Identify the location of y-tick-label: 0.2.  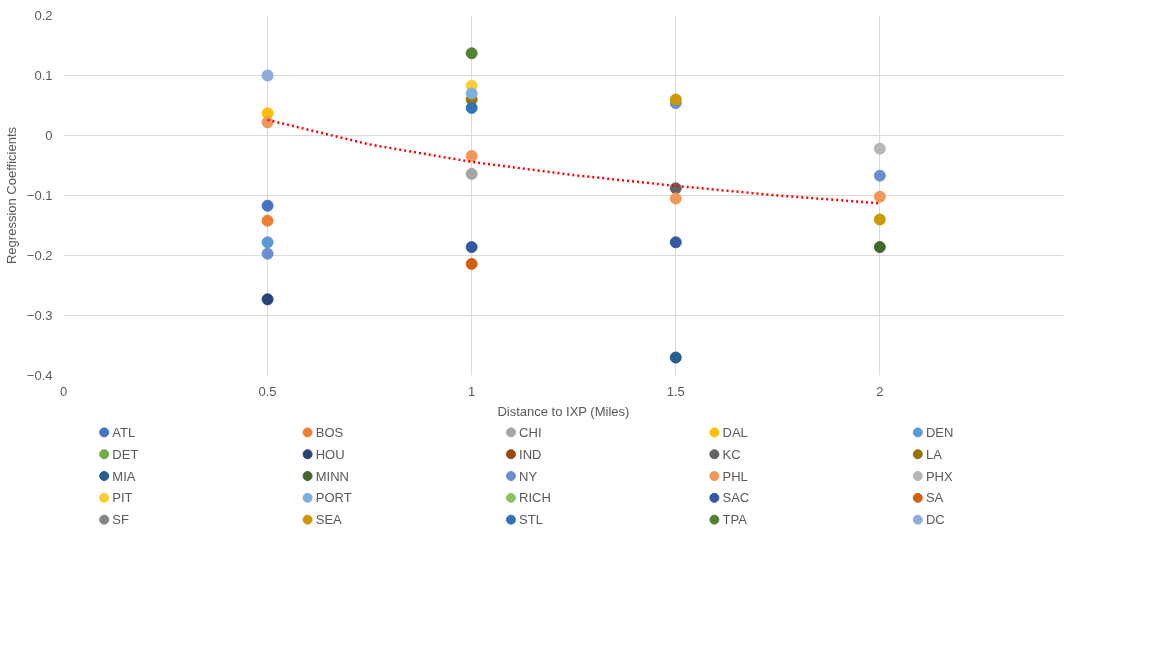
(43, 15).